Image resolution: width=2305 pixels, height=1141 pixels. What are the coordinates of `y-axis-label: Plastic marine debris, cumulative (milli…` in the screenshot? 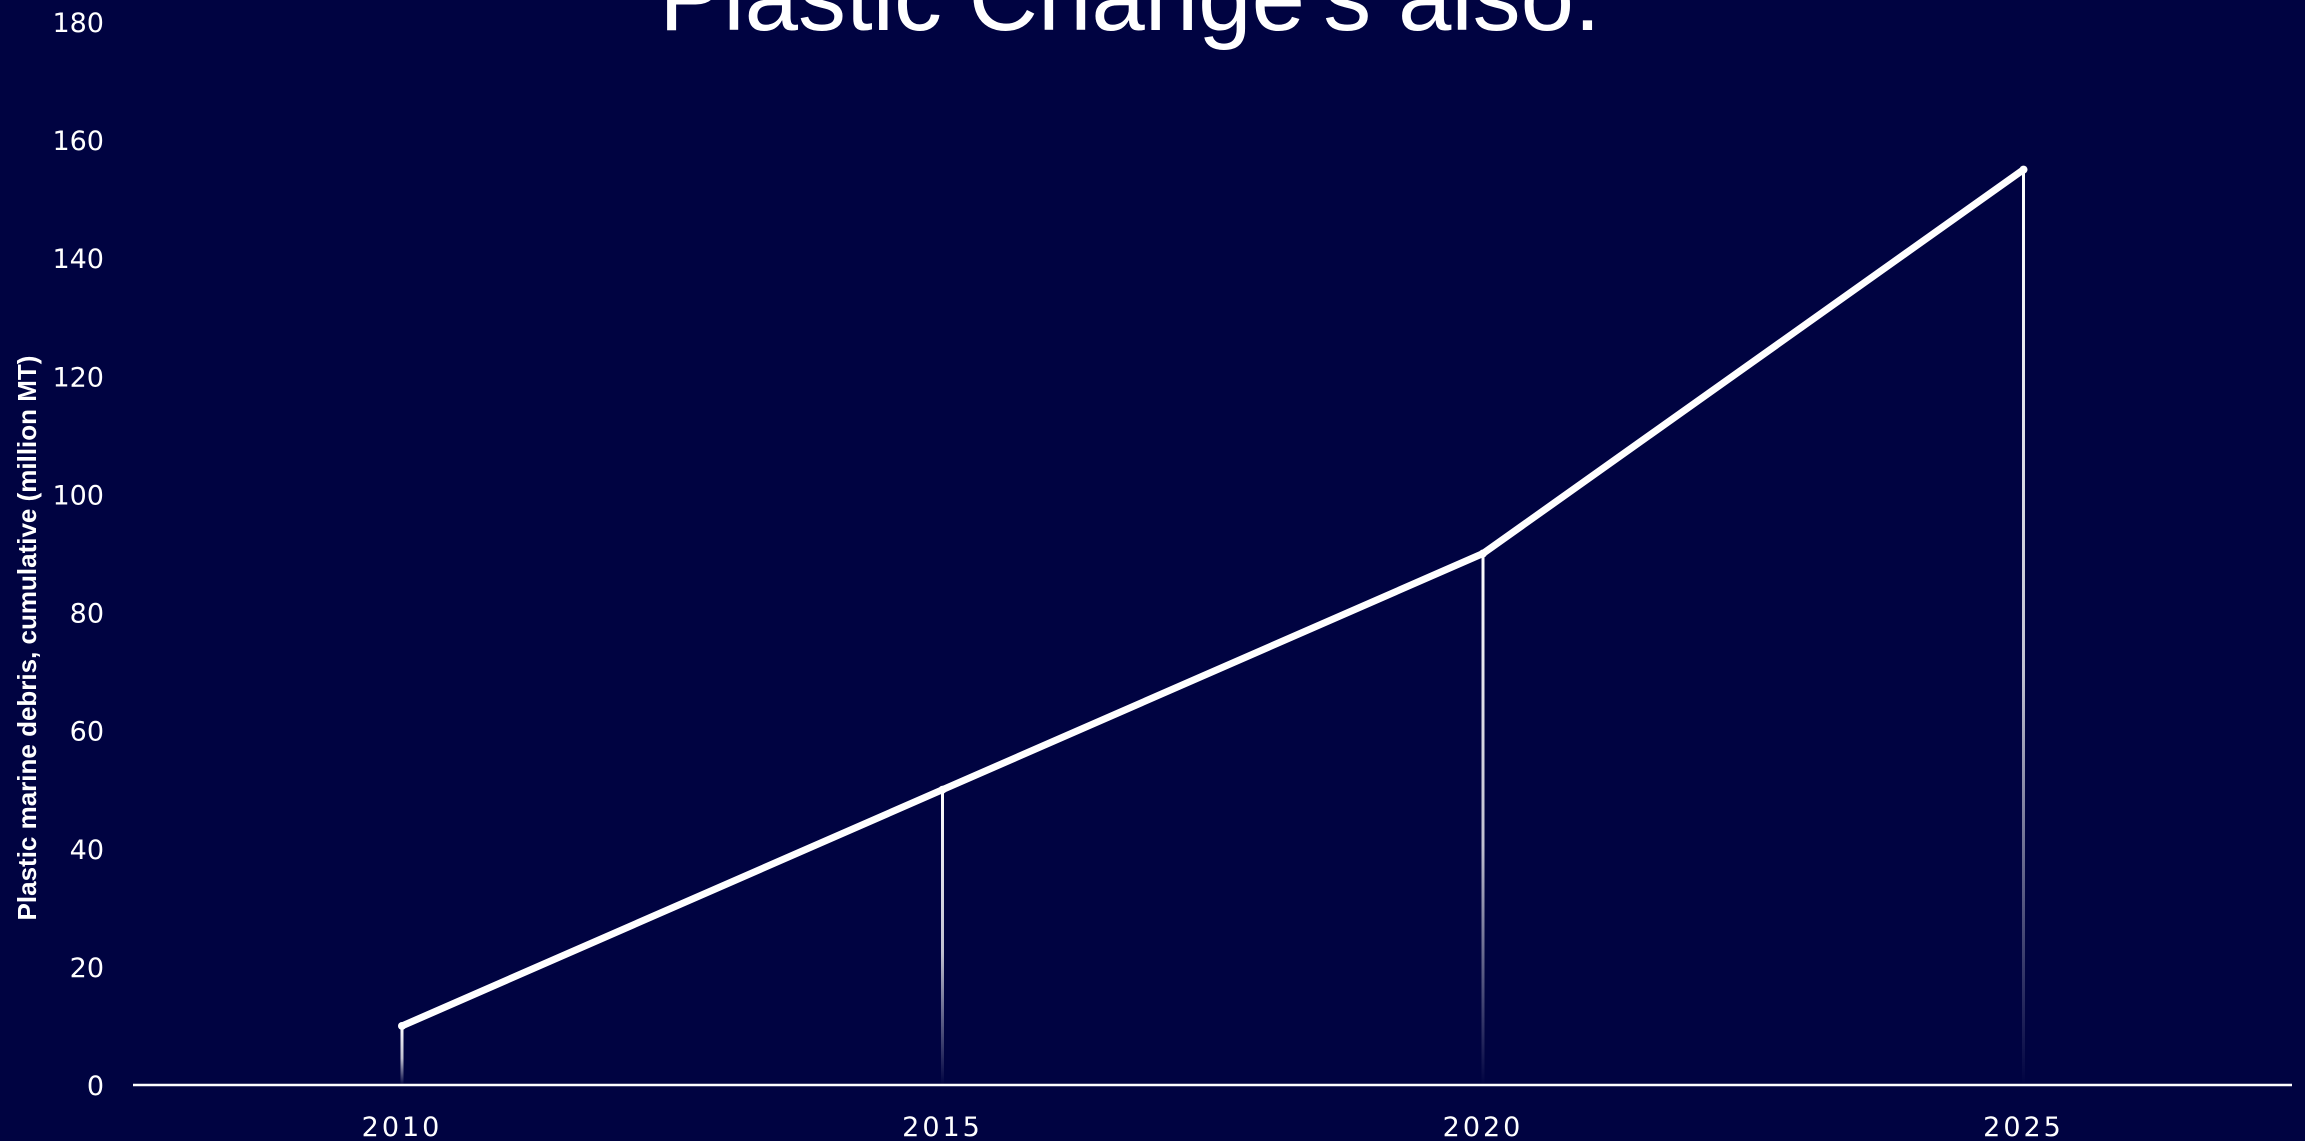 It's located at (27, 638).